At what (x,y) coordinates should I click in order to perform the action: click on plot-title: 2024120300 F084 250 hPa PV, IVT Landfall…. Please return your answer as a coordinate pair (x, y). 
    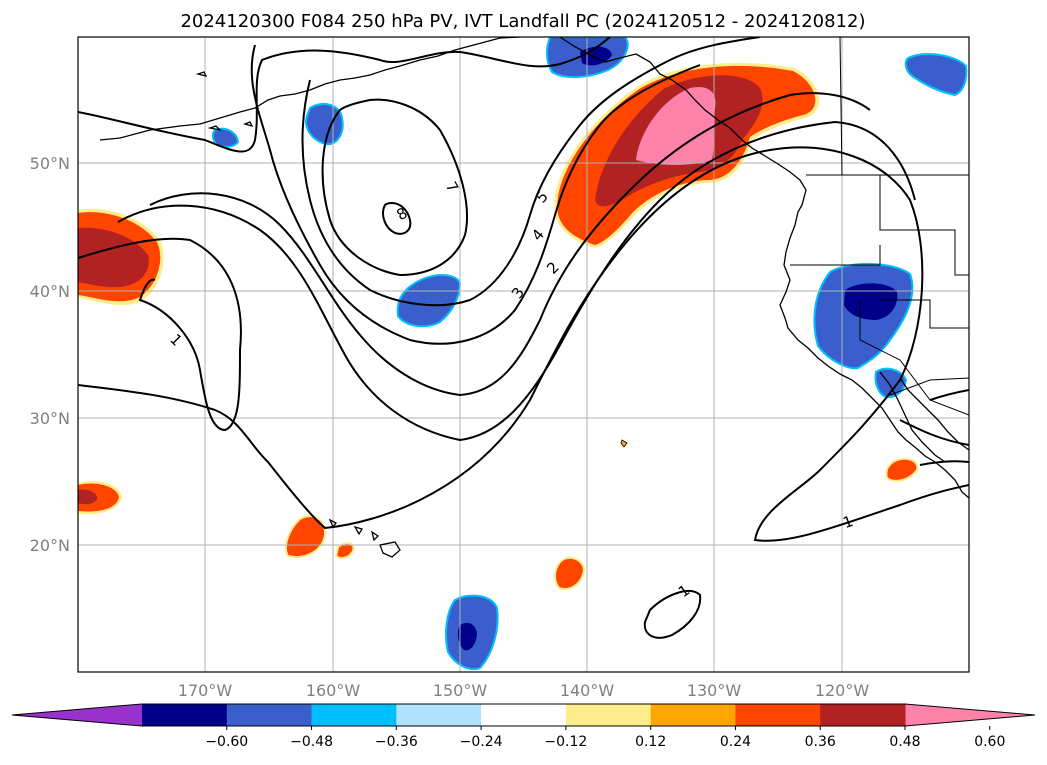
    Looking at the image, I should click on (522, 21).